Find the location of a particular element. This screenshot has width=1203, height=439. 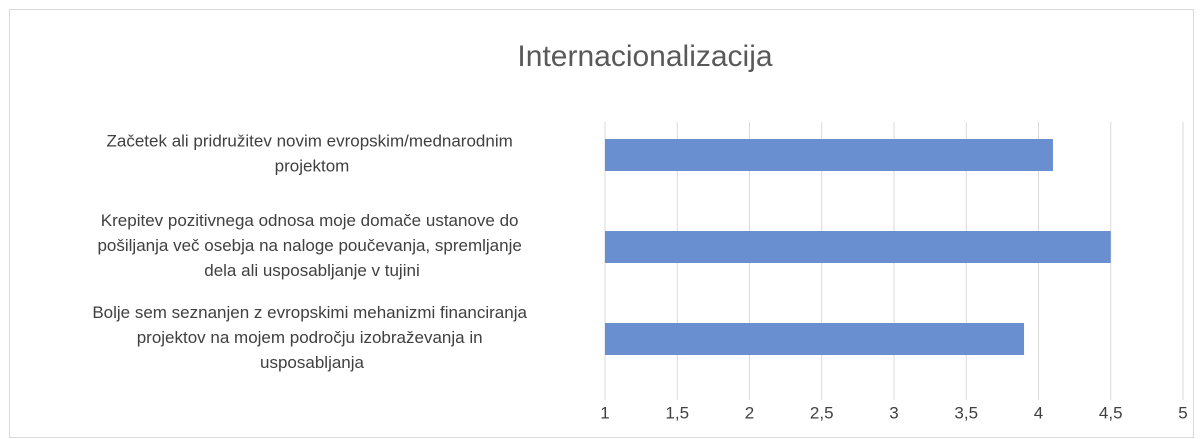

chart-title: Internacionalizacija is located at coordinates (644, 56).